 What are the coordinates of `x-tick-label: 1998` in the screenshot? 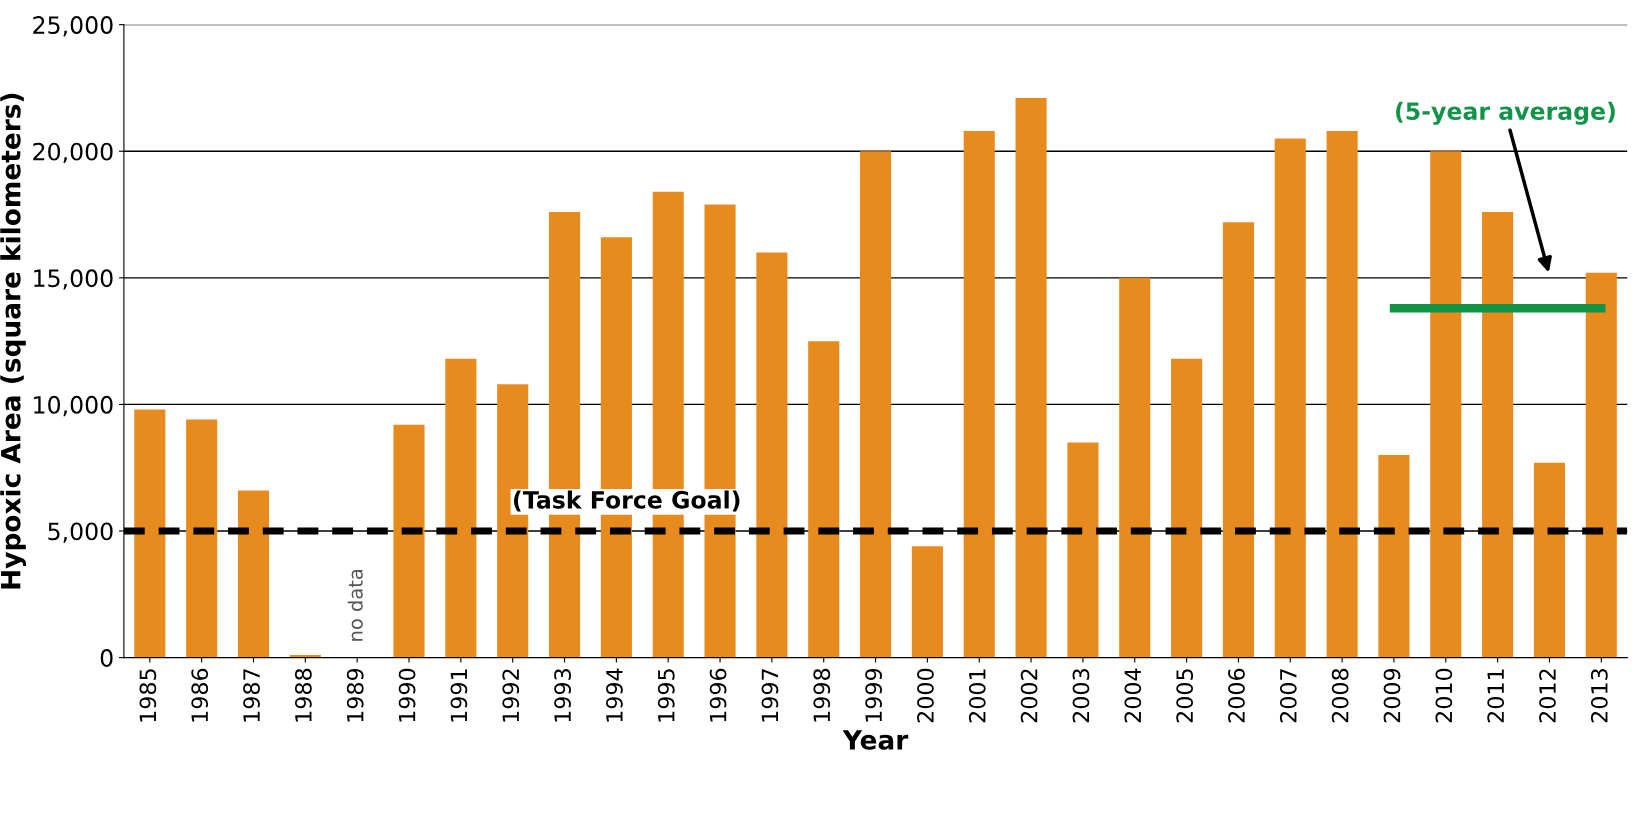 It's located at (822, 695).